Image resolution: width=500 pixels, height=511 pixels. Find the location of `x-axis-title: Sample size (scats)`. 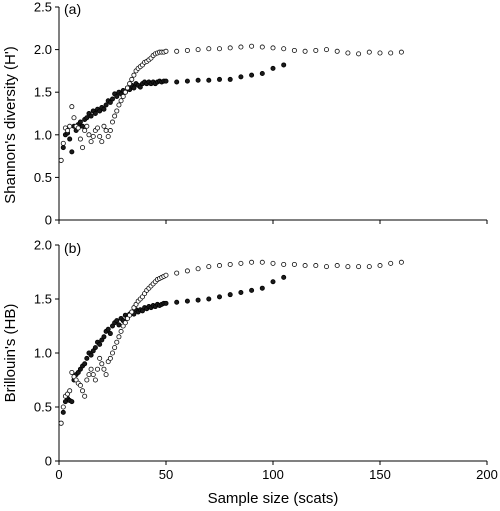

x-axis-title: Sample size (scats) is located at coordinates (273, 498).